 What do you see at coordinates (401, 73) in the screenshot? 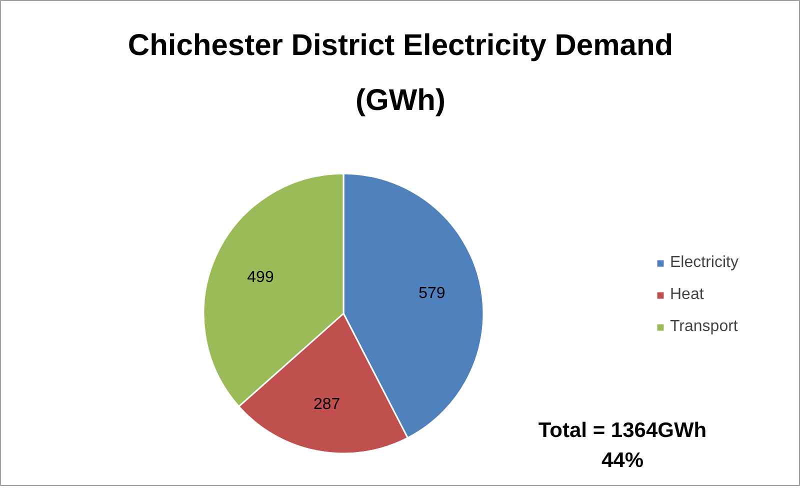
I see `chart-title: Chichester District Electricity Demand (GWh)` at bounding box center [401, 73].